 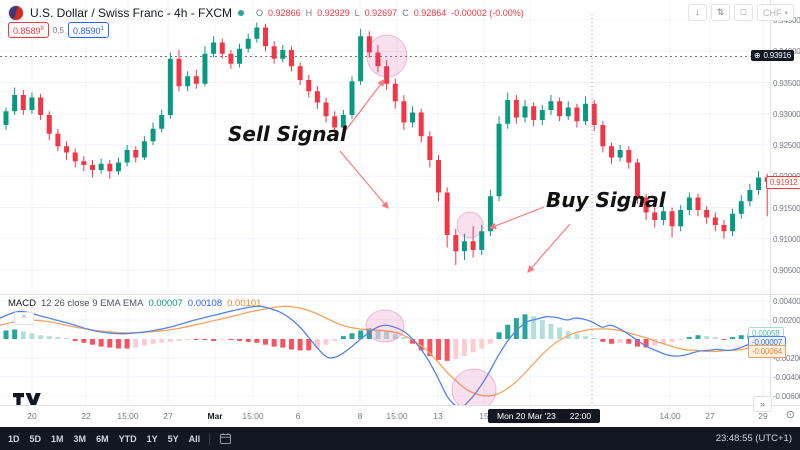 I want to click on axis-tick-label: -0.00600, so click(x=786, y=396).